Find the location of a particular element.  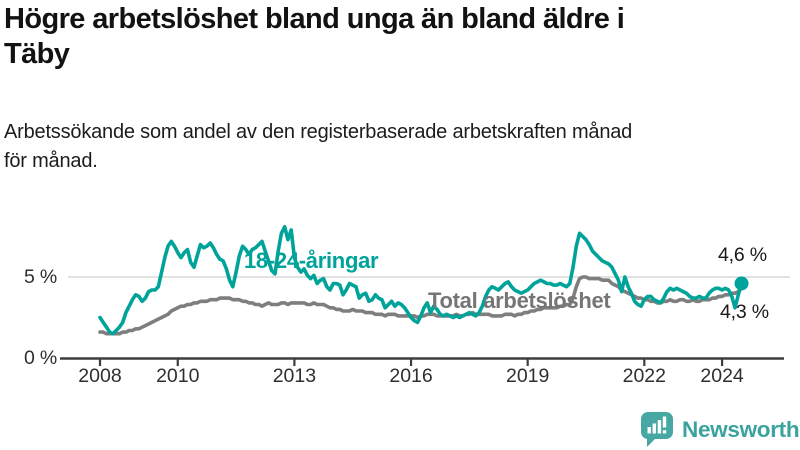

y-axis-label-5: 5 % is located at coordinates (40, 277).